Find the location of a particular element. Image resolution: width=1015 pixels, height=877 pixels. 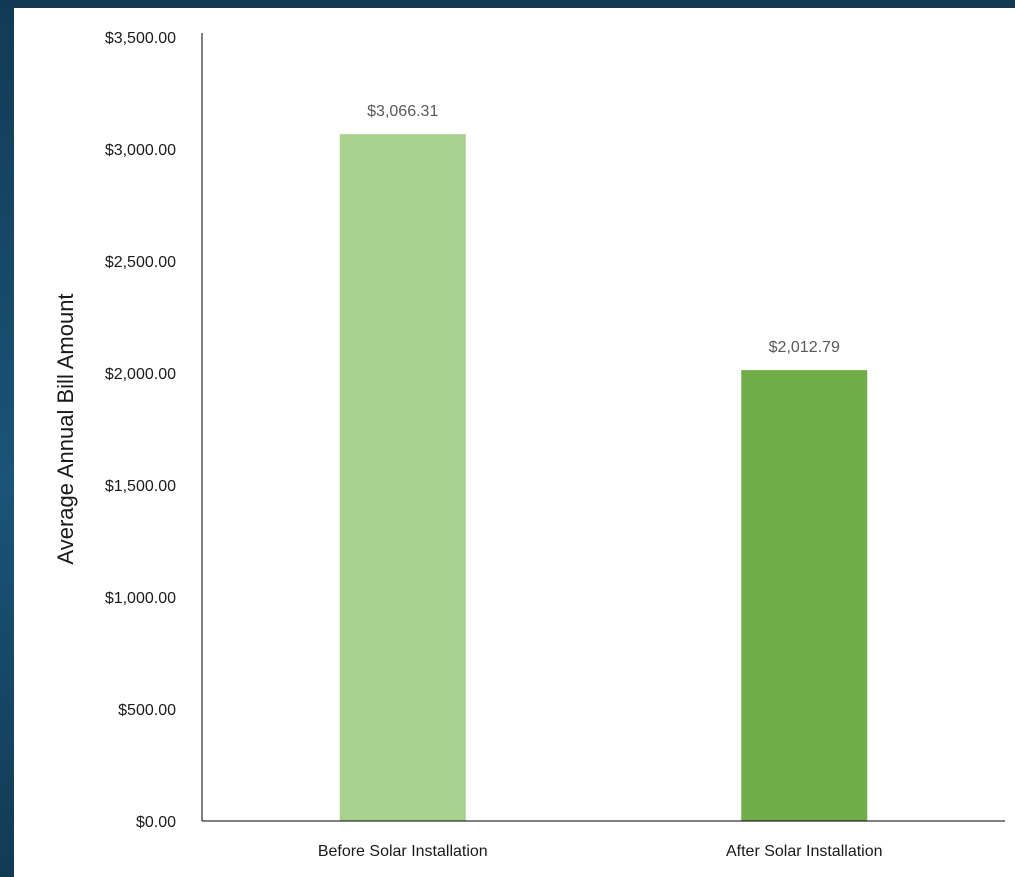

bar-value-label: $2,012.79 is located at coordinates (804, 347).